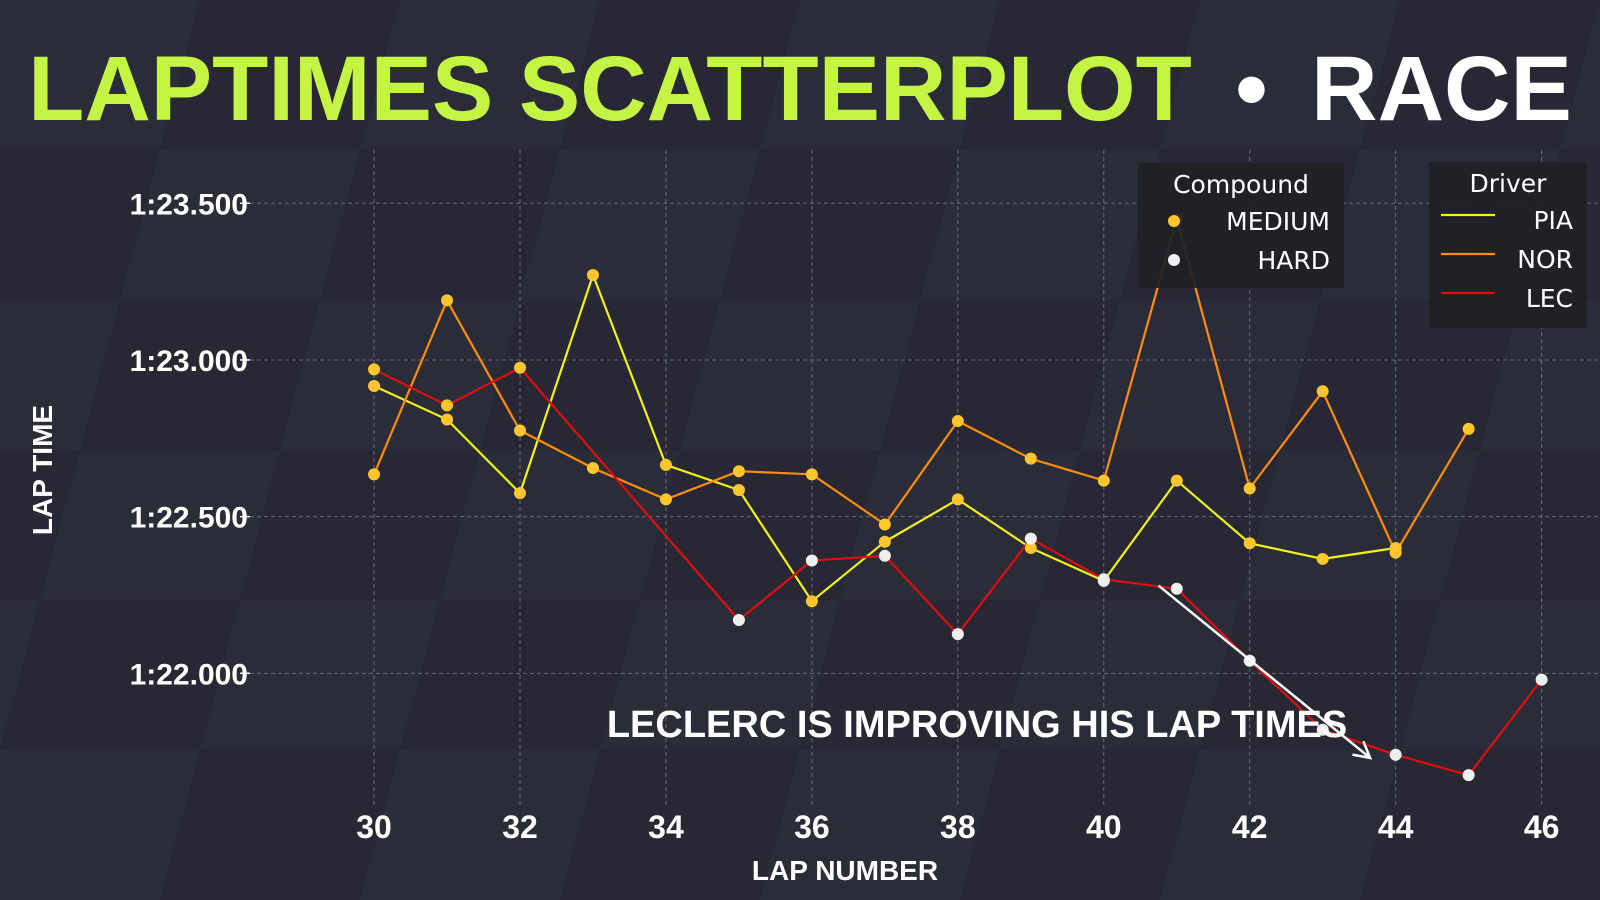 This screenshot has height=900, width=1600. What do you see at coordinates (812, 827) in the screenshot?
I see `x-tick-label: 36` at bounding box center [812, 827].